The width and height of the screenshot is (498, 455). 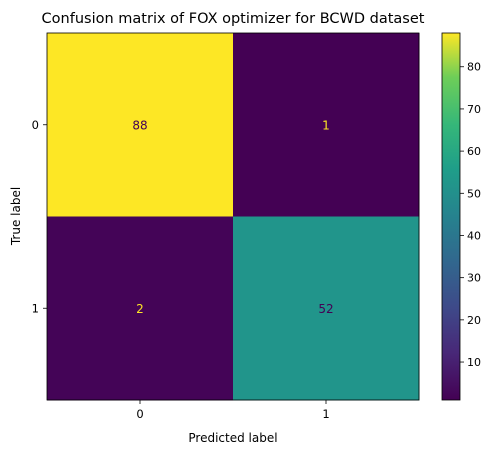 I want to click on x-tick-label-1: 1, so click(x=325, y=414).